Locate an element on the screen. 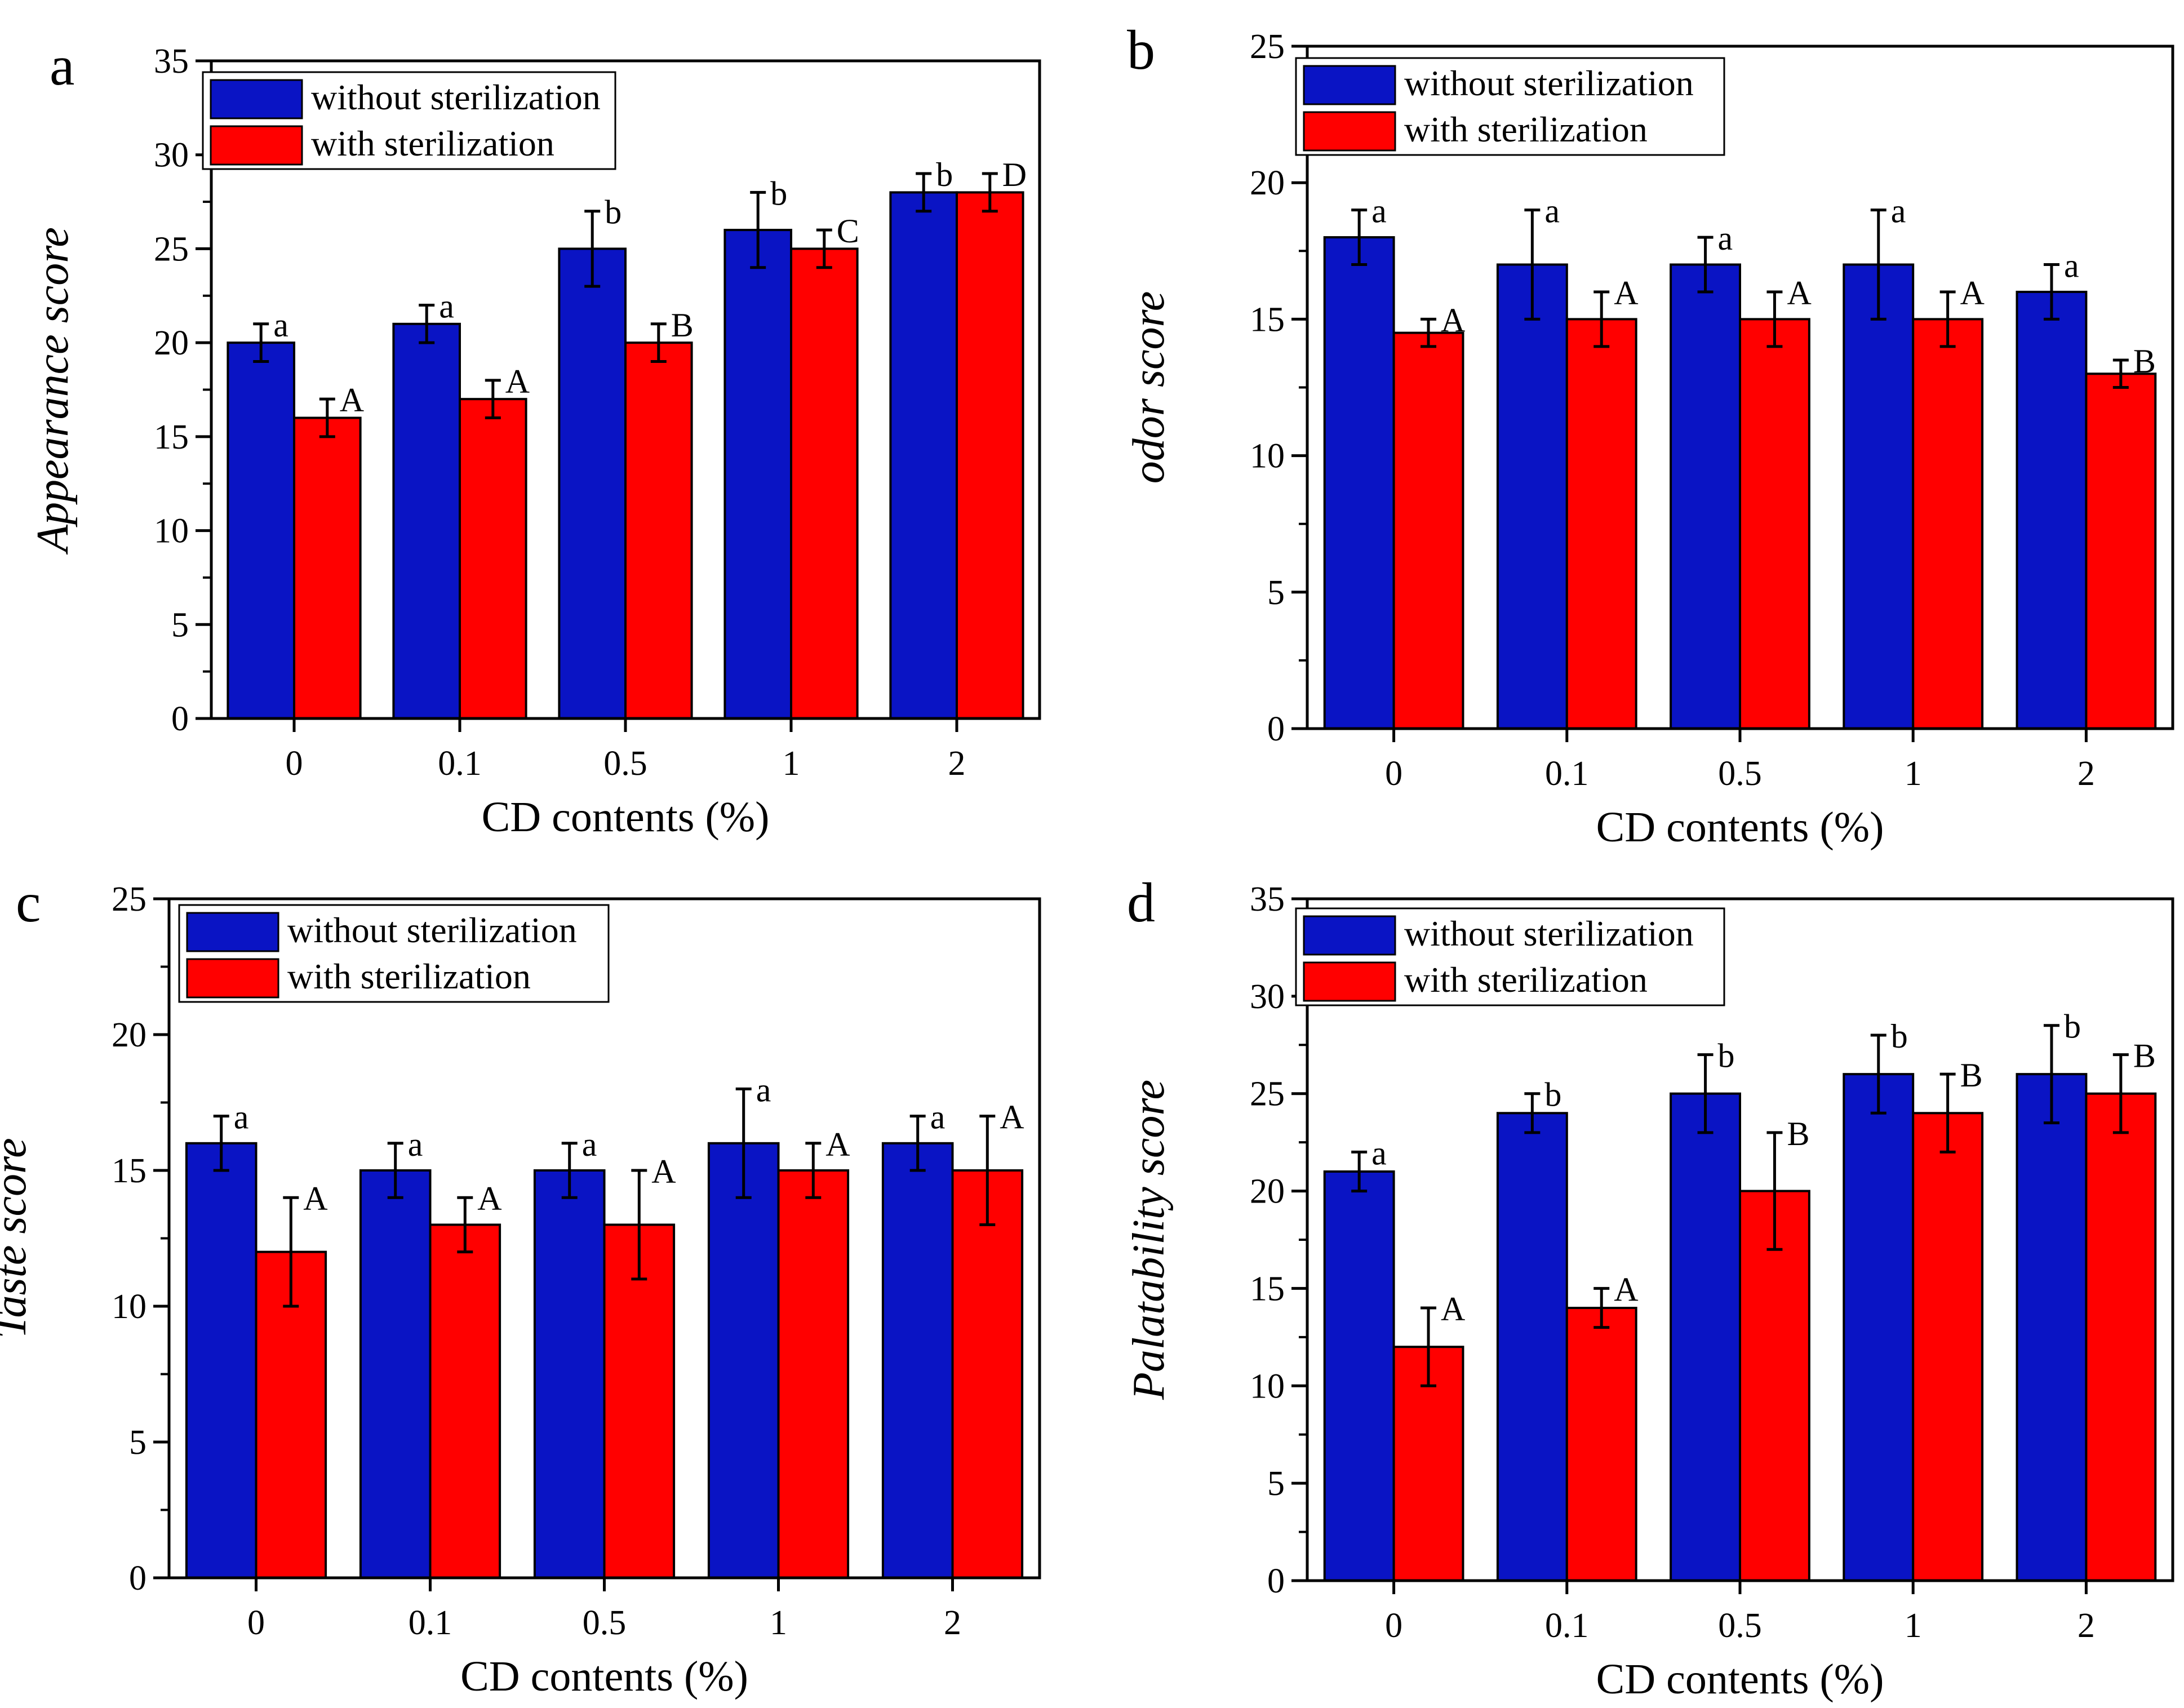  y-axis-title: Appearance score is located at coordinates (53, 391).